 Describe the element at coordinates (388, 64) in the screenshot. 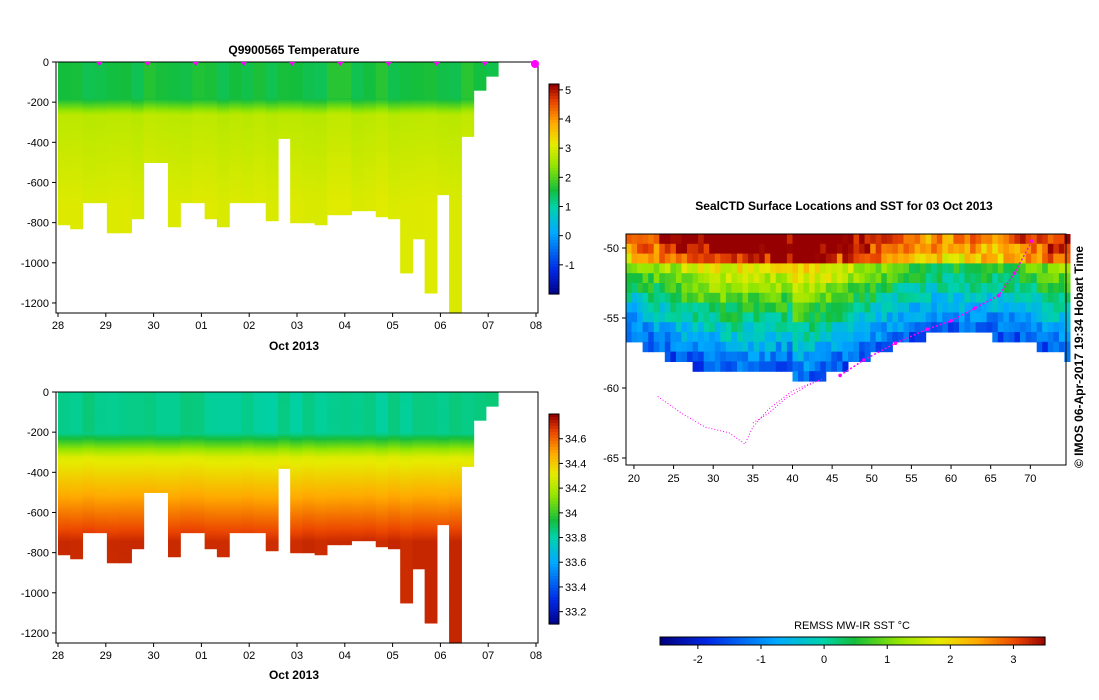

I see `profile-marker` at that location.